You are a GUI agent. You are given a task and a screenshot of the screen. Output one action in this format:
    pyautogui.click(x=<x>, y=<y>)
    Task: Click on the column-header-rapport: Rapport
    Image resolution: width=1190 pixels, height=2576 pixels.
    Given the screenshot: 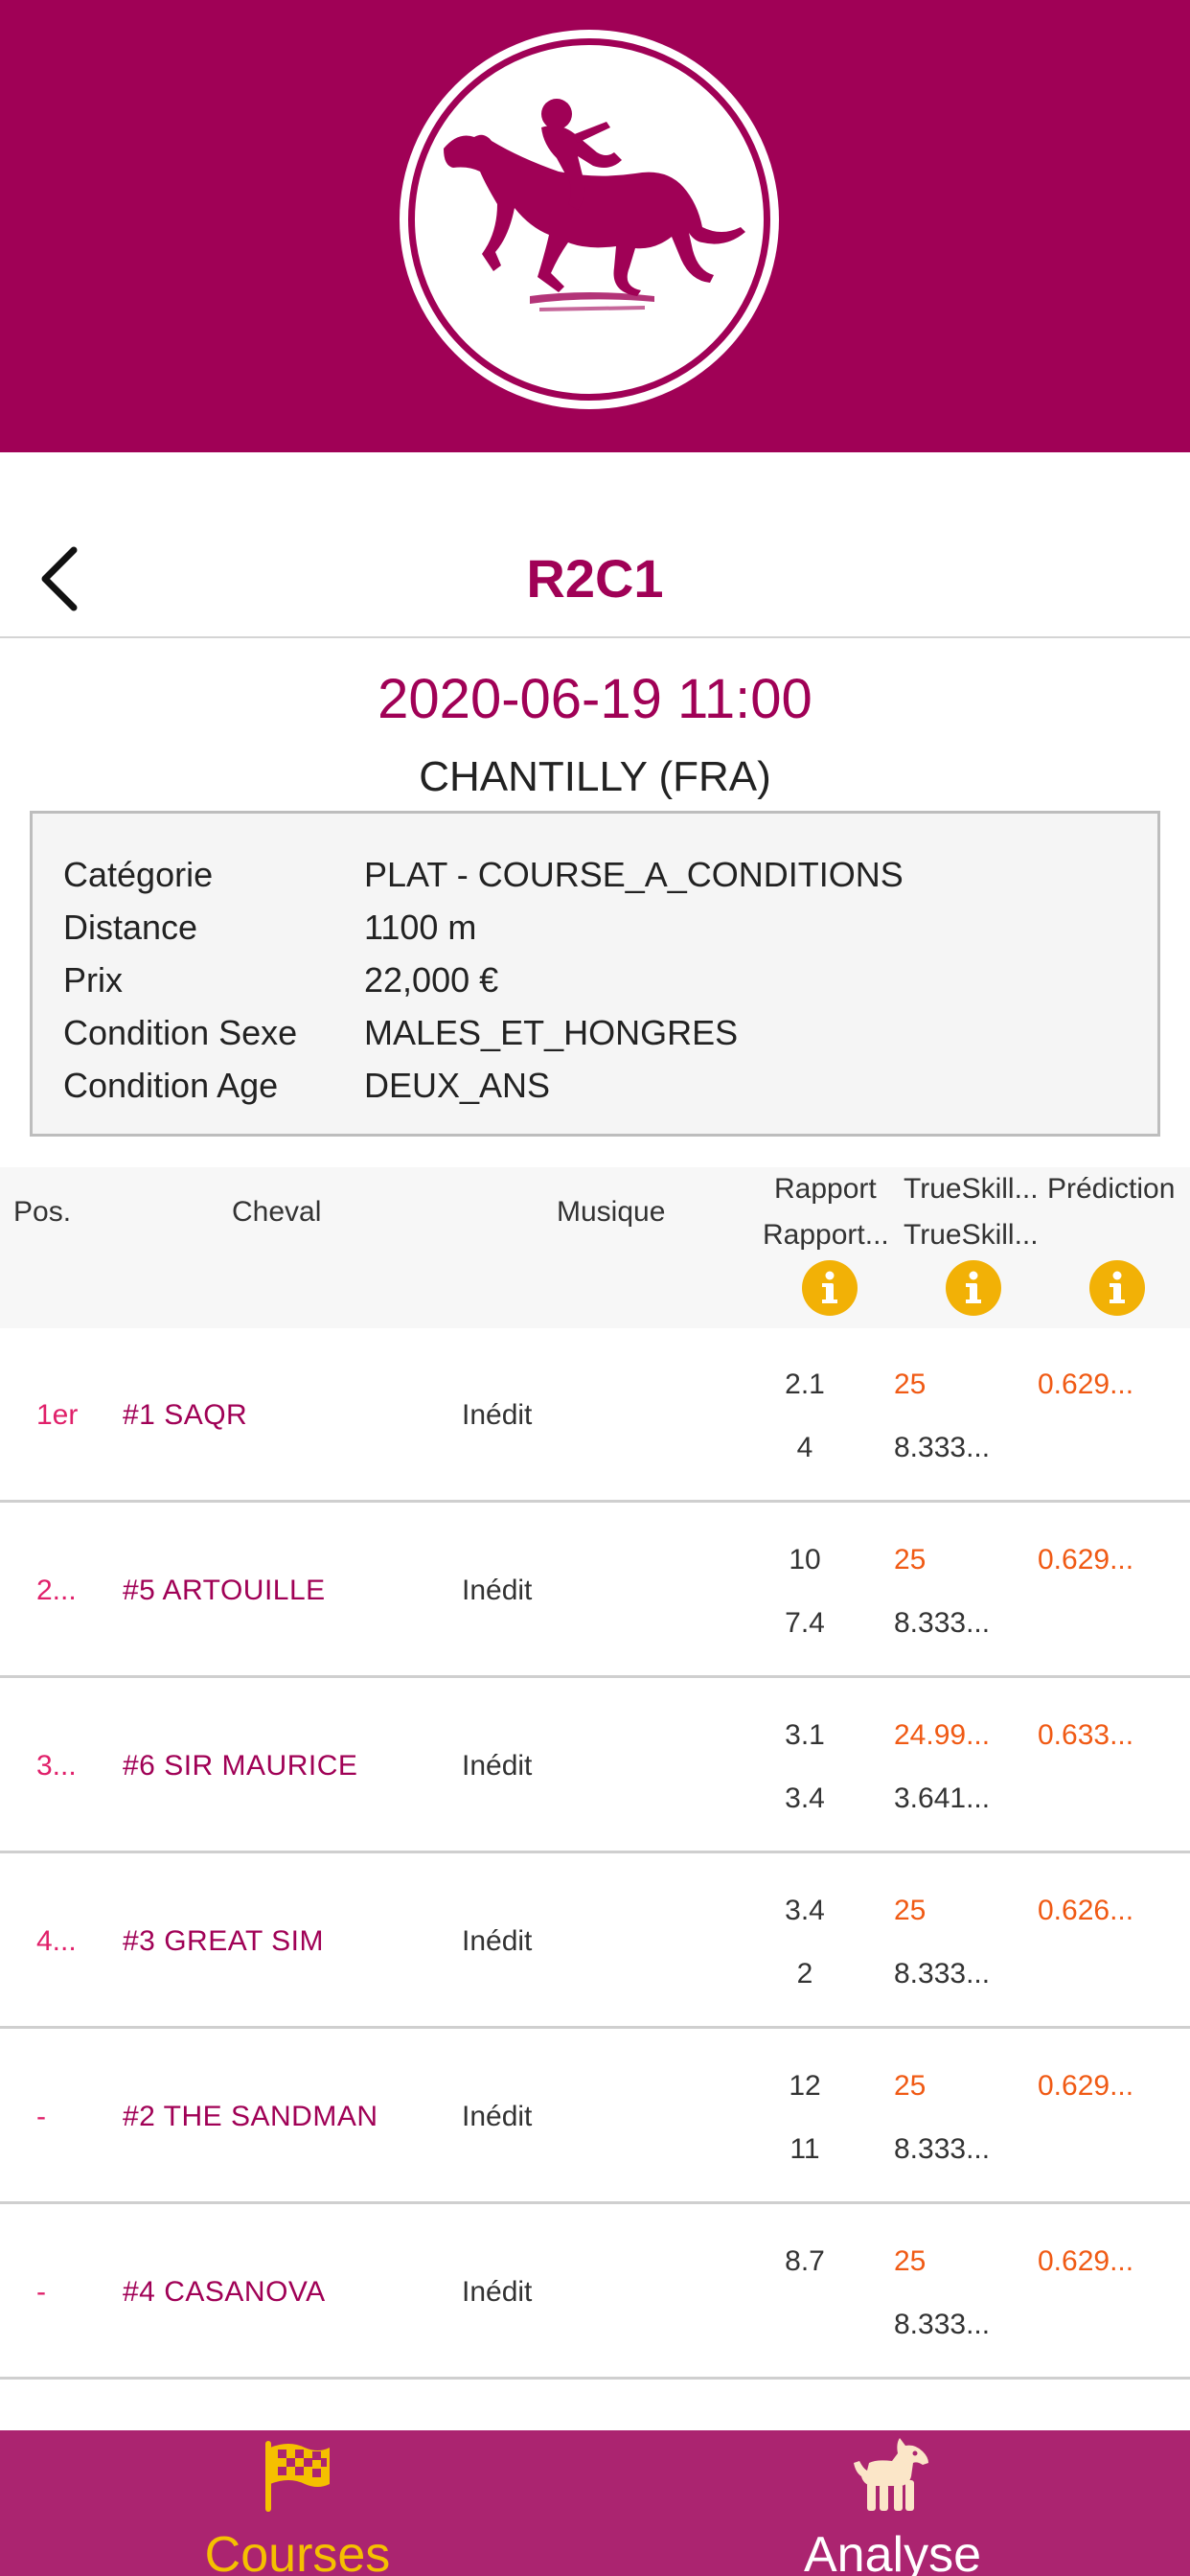 What is the action you would take?
    pyautogui.click(x=826, y=1189)
    